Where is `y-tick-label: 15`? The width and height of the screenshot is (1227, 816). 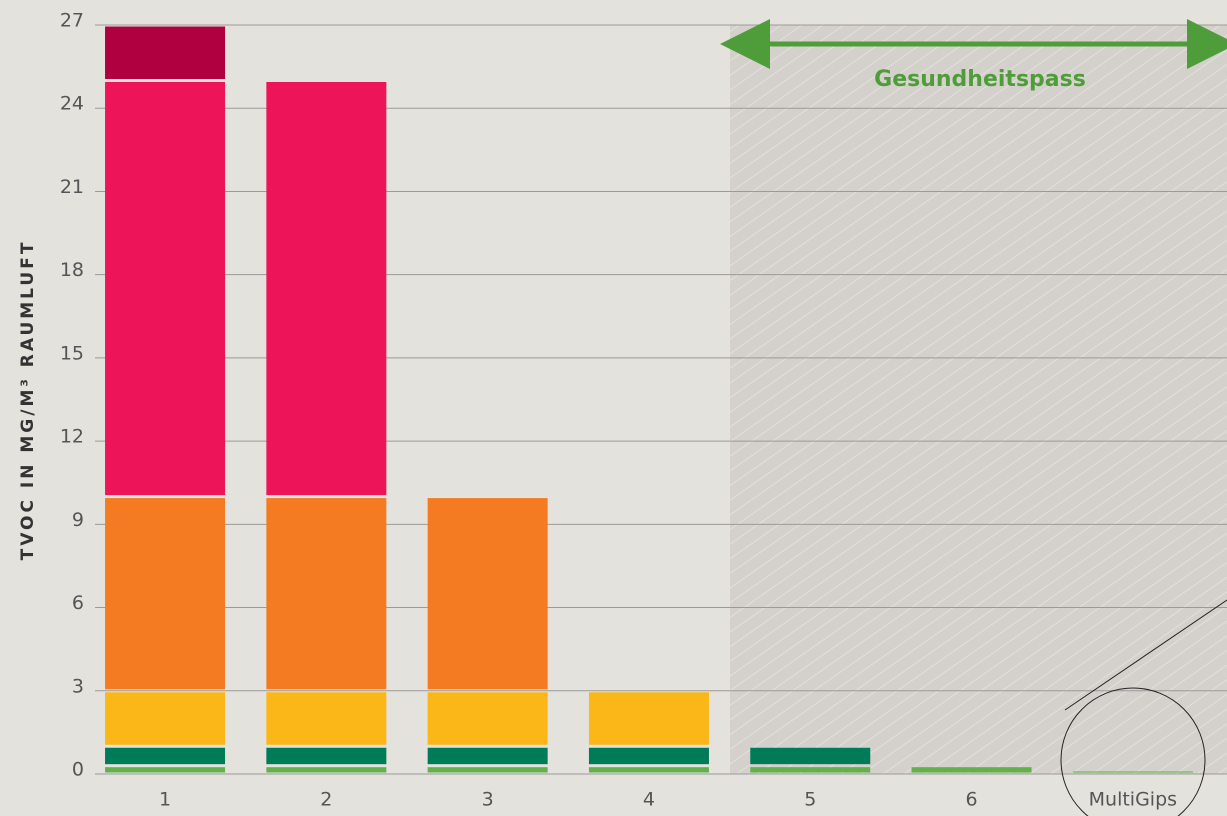 y-tick-label: 15 is located at coordinates (72, 353).